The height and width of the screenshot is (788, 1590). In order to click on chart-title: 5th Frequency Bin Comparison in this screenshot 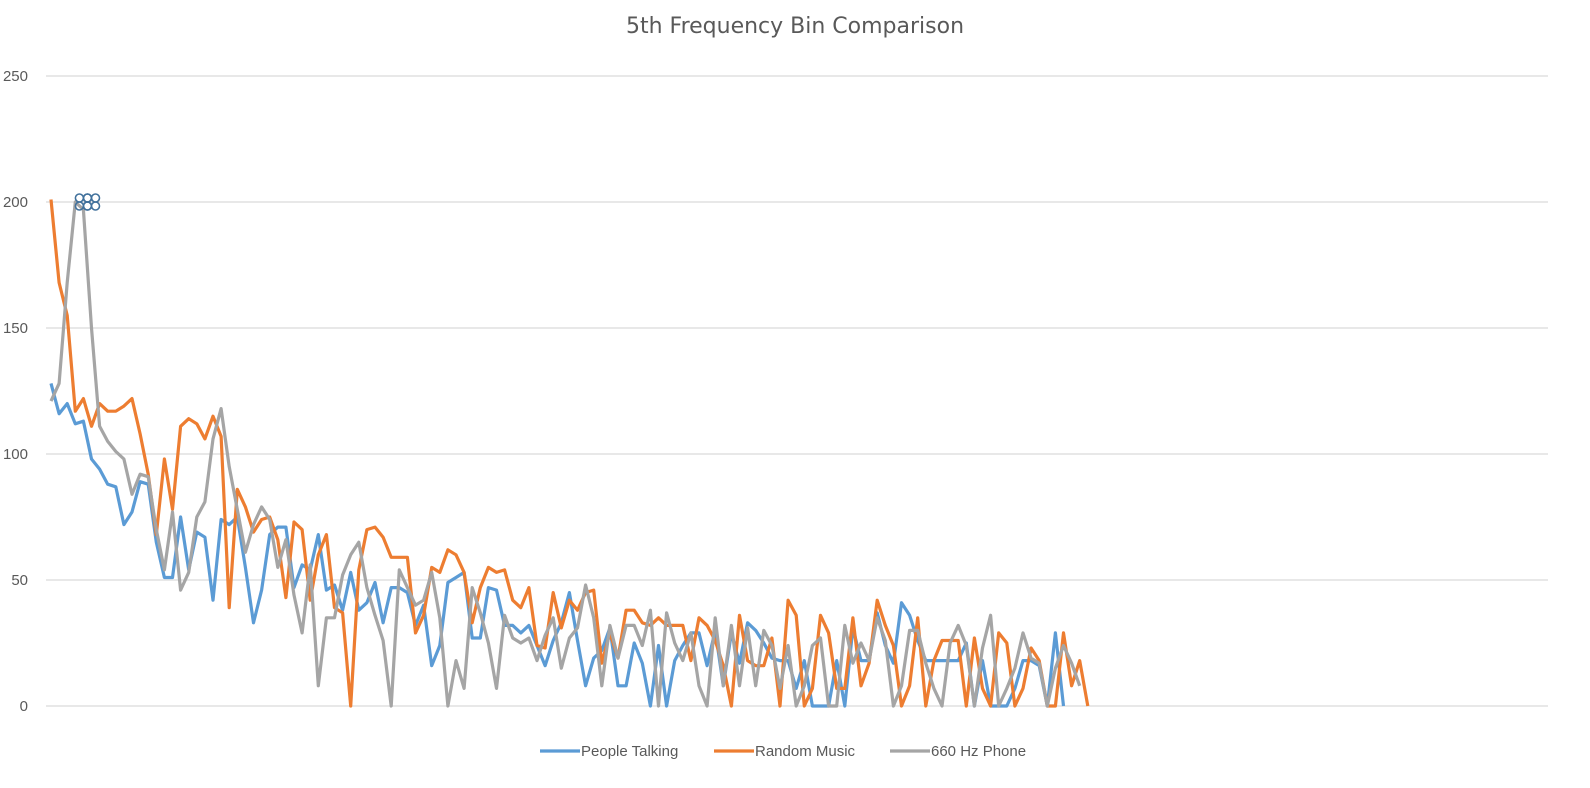, I will do `click(795, 26)`.